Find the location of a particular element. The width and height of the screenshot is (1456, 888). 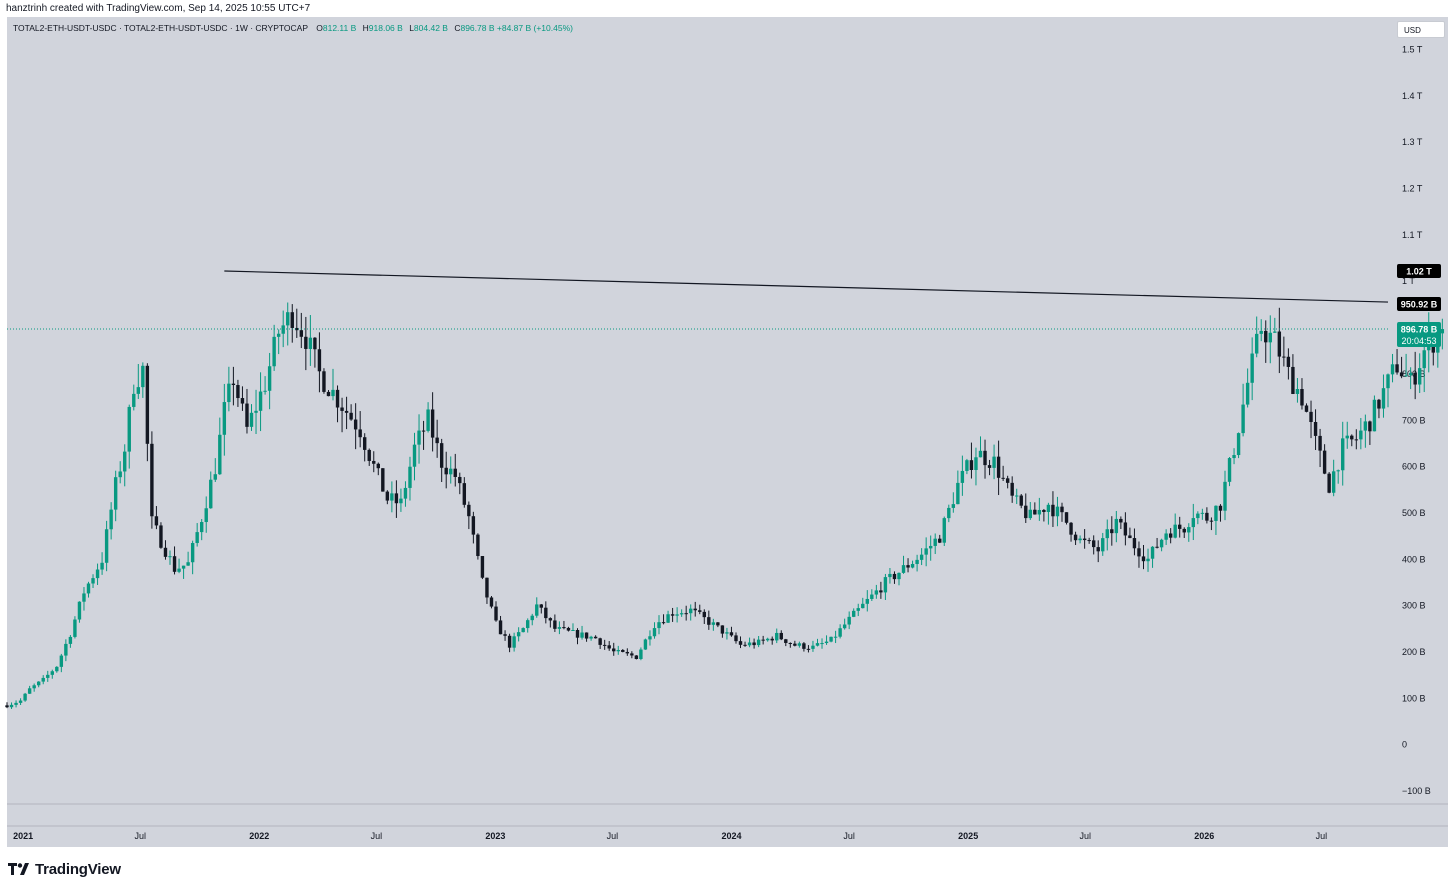

y-tick-label: 1.3 T is located at coordinates (1412, 142).